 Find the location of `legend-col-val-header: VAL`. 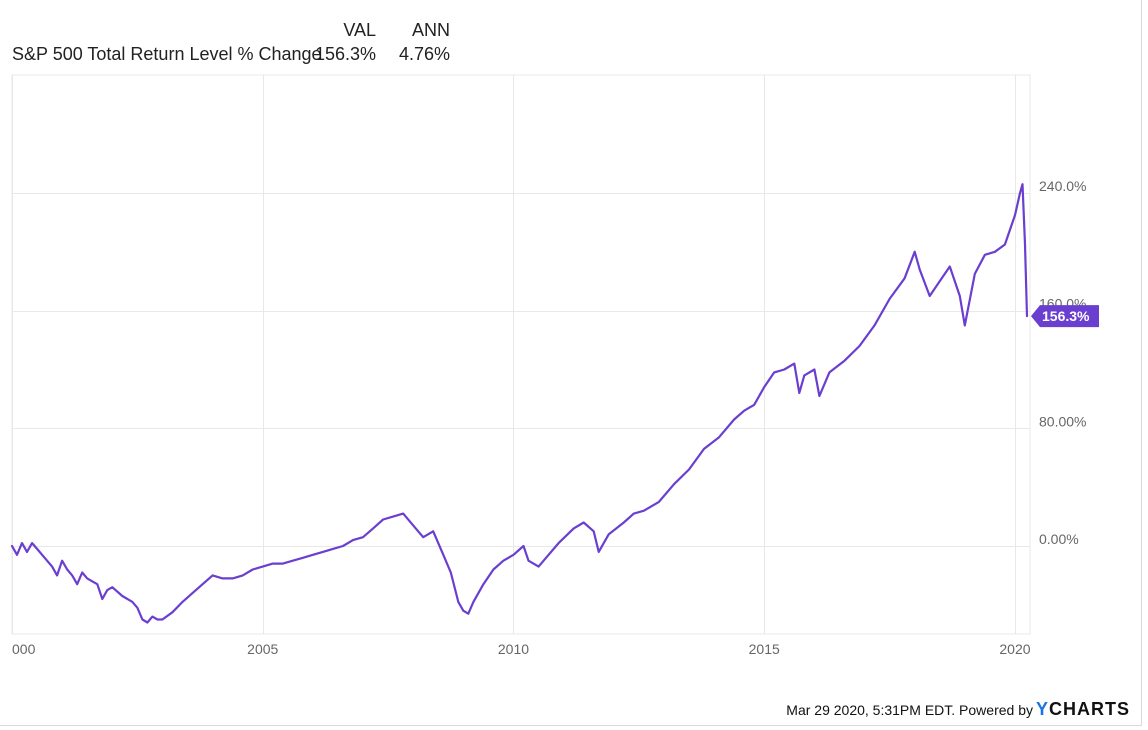

legend-col-val-header: VAL is located at coordinates (359, 30).